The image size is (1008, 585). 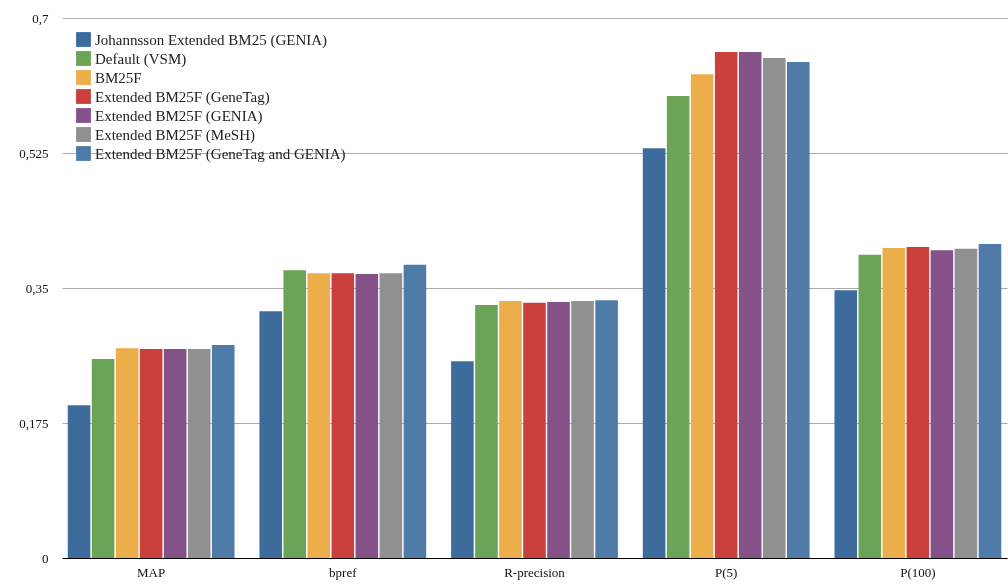 I want to click on legend-label: Extended BM25F (GENIA), so click(x=179, y=116).